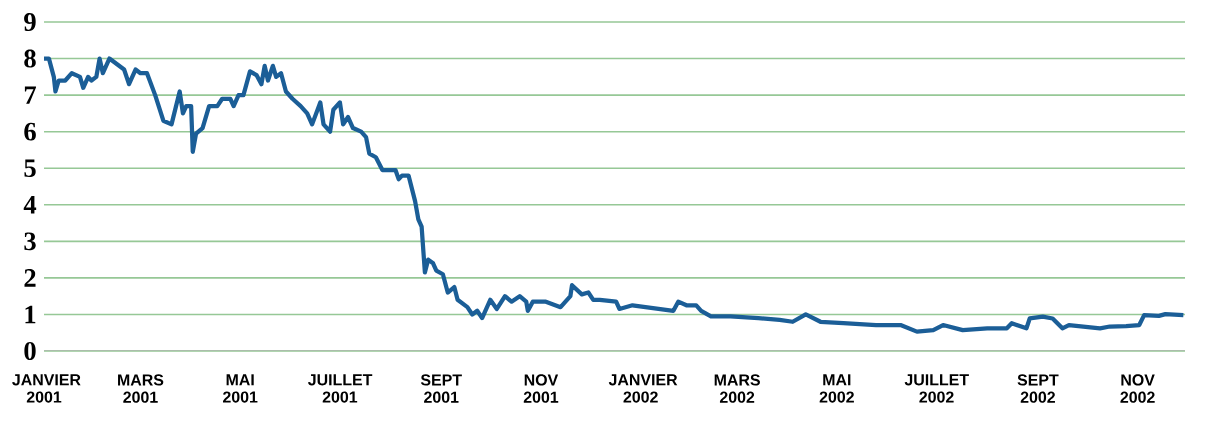 This screenshot has height=428, width=1227. I want to click on y-tick-label: 0, so click(30, 351).